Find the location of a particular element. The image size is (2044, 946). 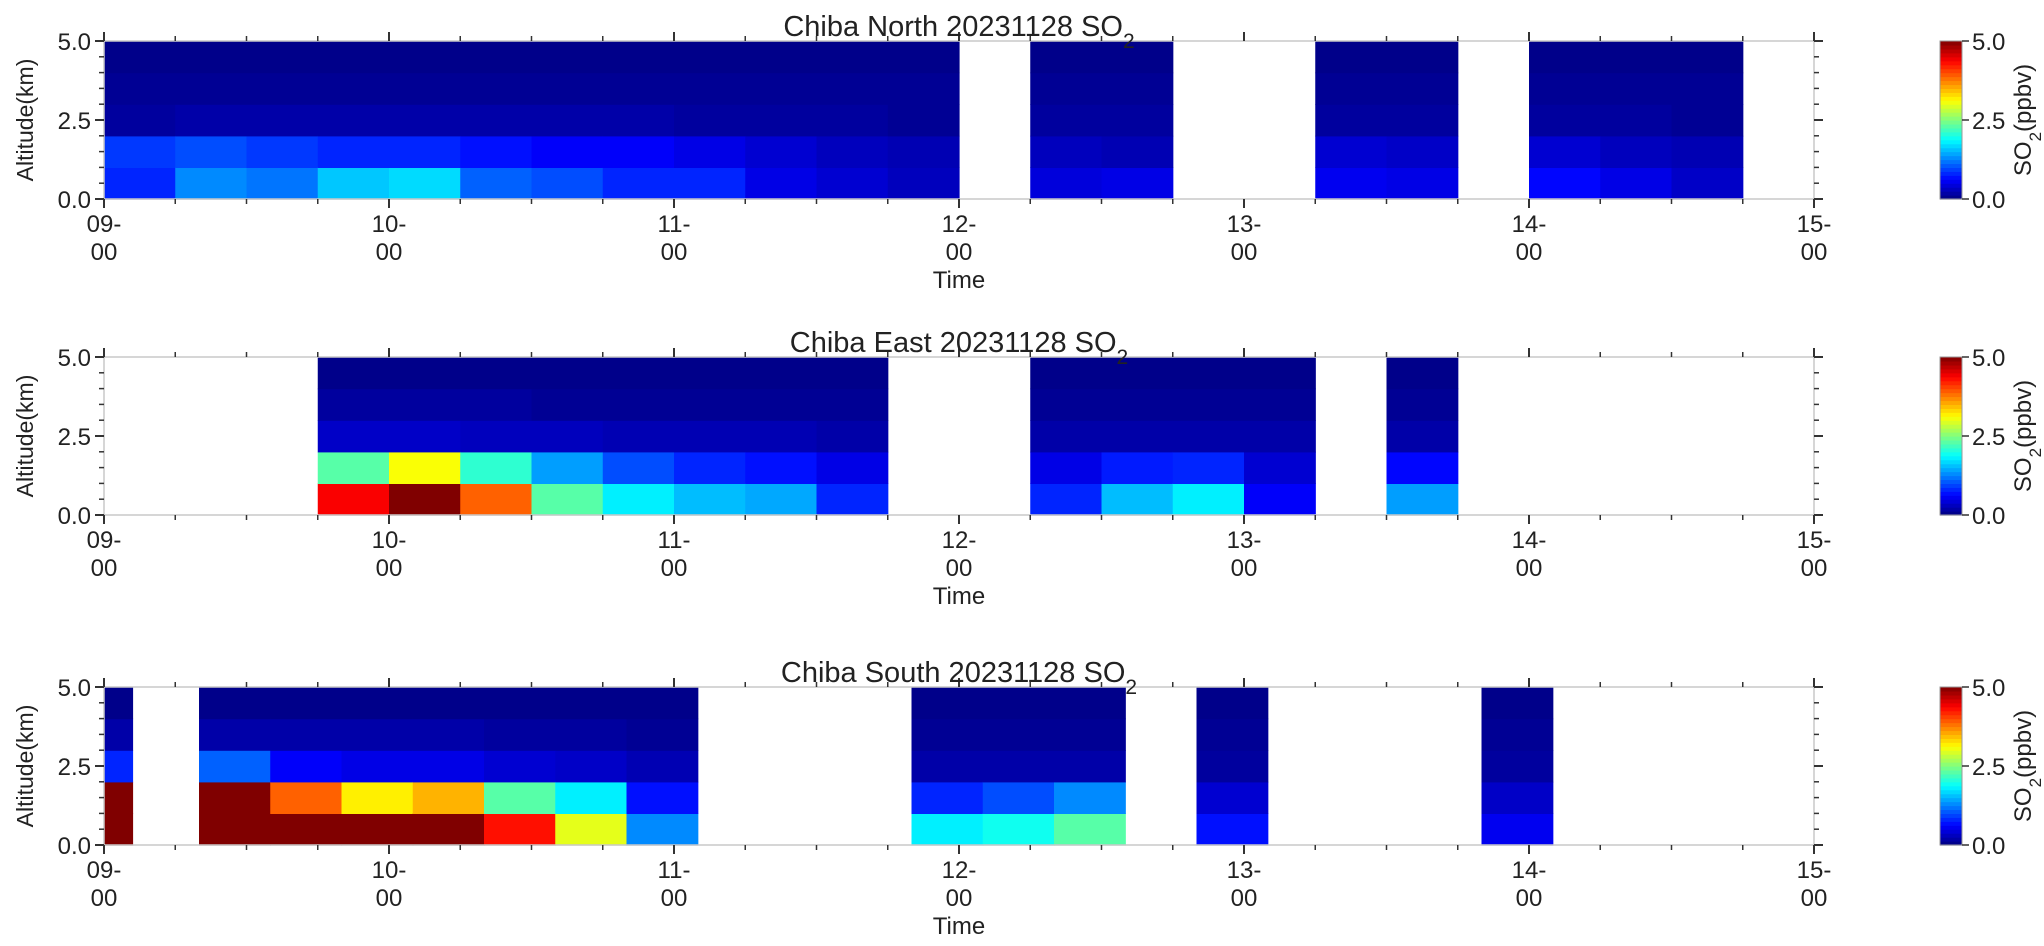

title-main: Chiba East 20231128 SO is located at coordinates (953, 343).